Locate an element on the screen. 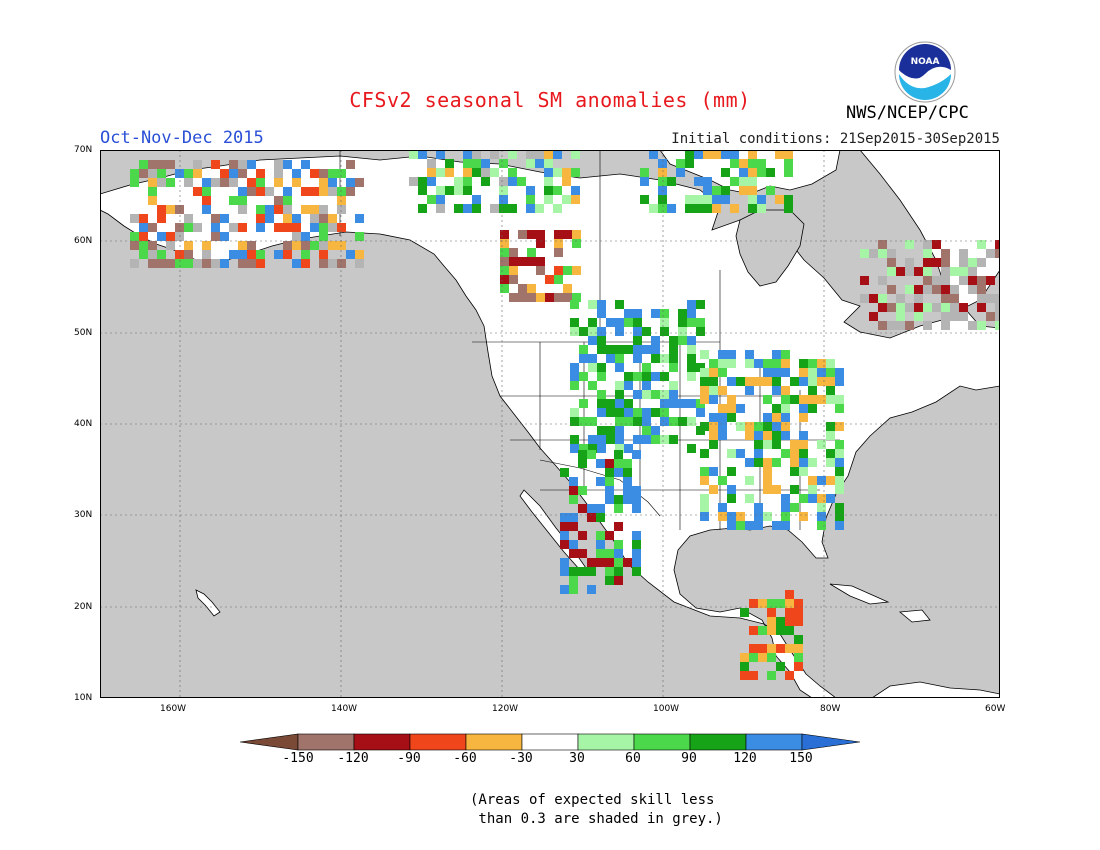 This screenshot has height=850, width=1100. legend-label: 120 is located at coordinates (745, 758).